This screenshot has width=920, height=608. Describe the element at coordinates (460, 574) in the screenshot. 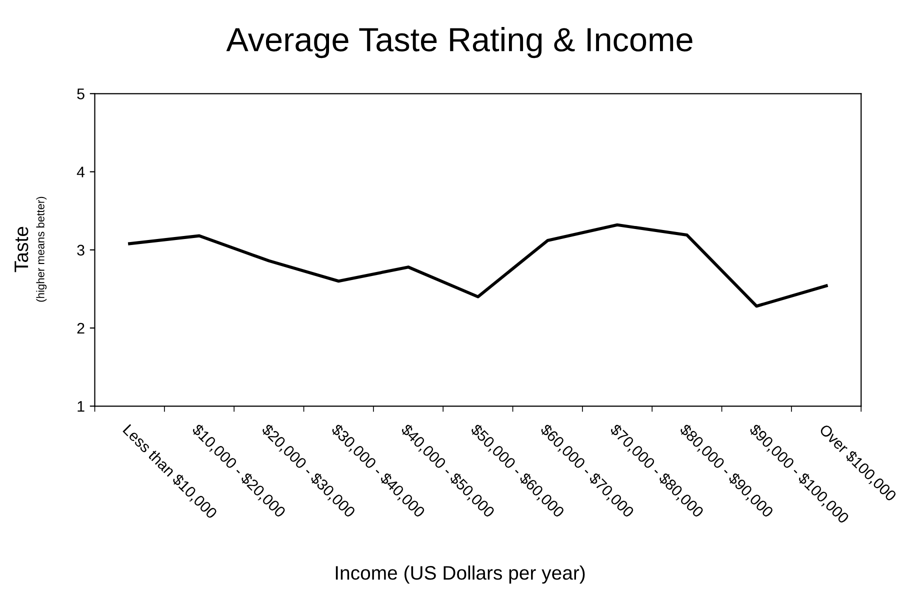

I see `x-axis-title: Income (US Dollars per year)` at that location.